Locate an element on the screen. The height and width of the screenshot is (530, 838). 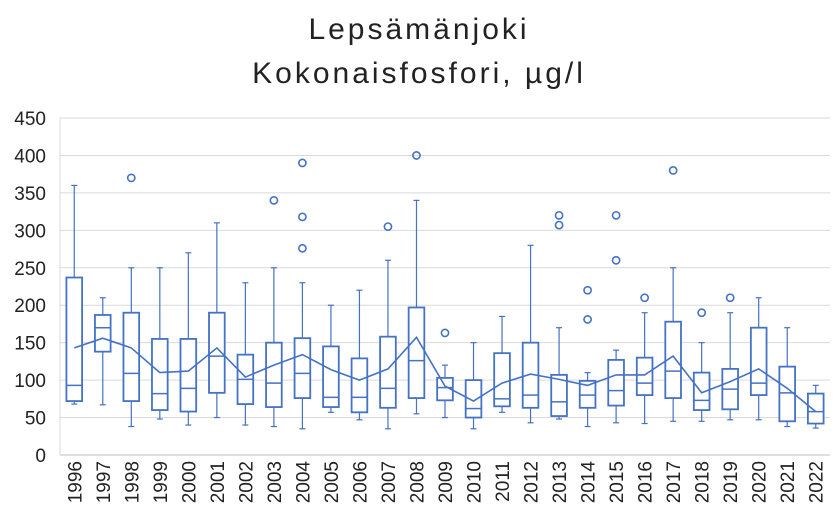
chart-subtitle: Kokonaisfosfori, µg/l is located at coordinates (419, 73).